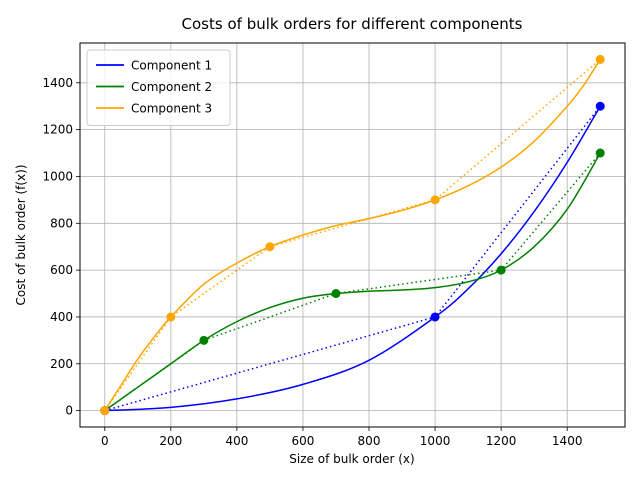 This screenshot has height=480, width=640. What do you see at coordinates (435, 441) in the screenshot?
I see `x-tick-label: 1000` at bounding box center [435, 441].